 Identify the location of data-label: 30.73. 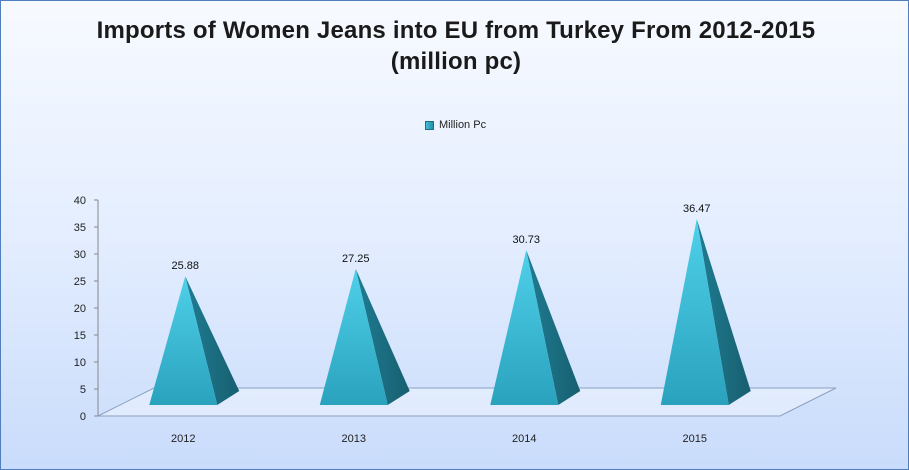
(526, 240).